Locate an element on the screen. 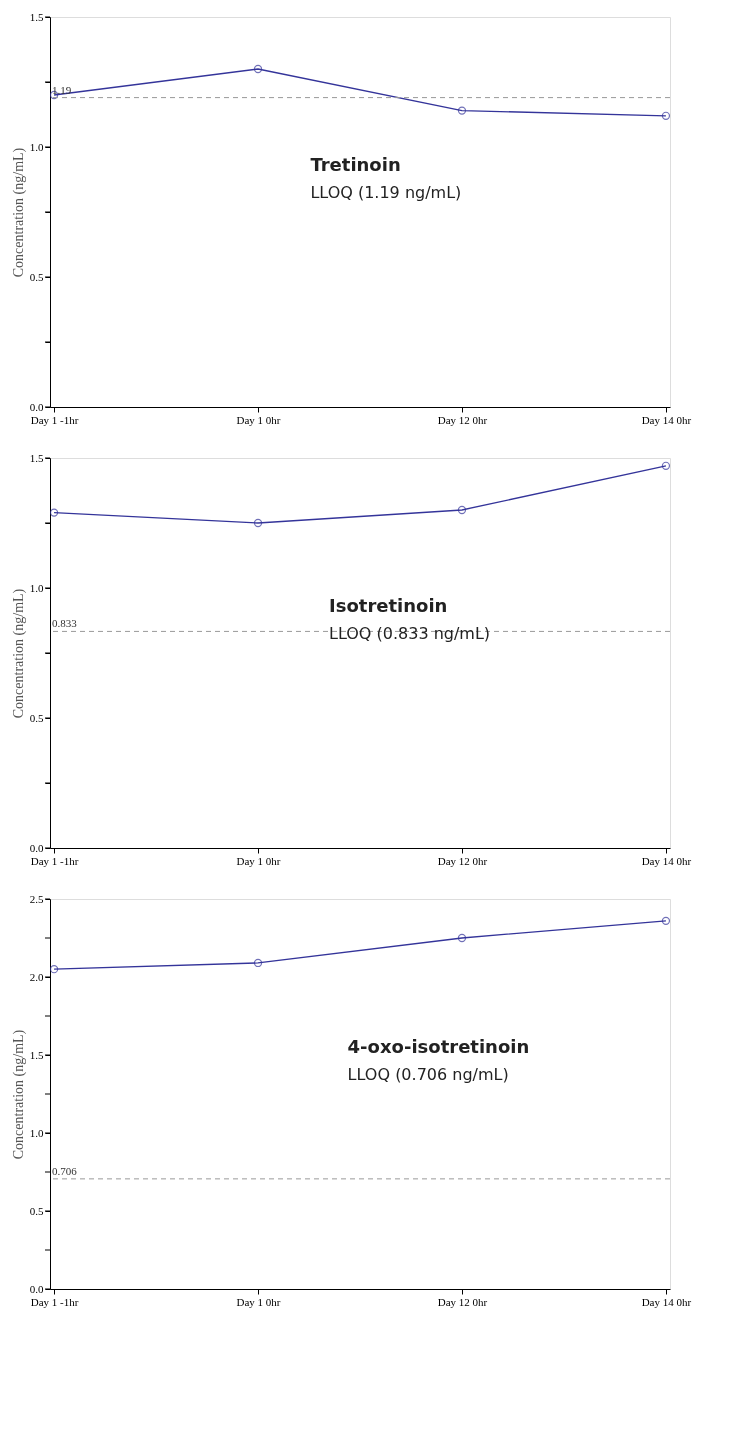 This screenshot has width=747, height=1433. annotation: Tretinoin is located at coordinates (355, 165).